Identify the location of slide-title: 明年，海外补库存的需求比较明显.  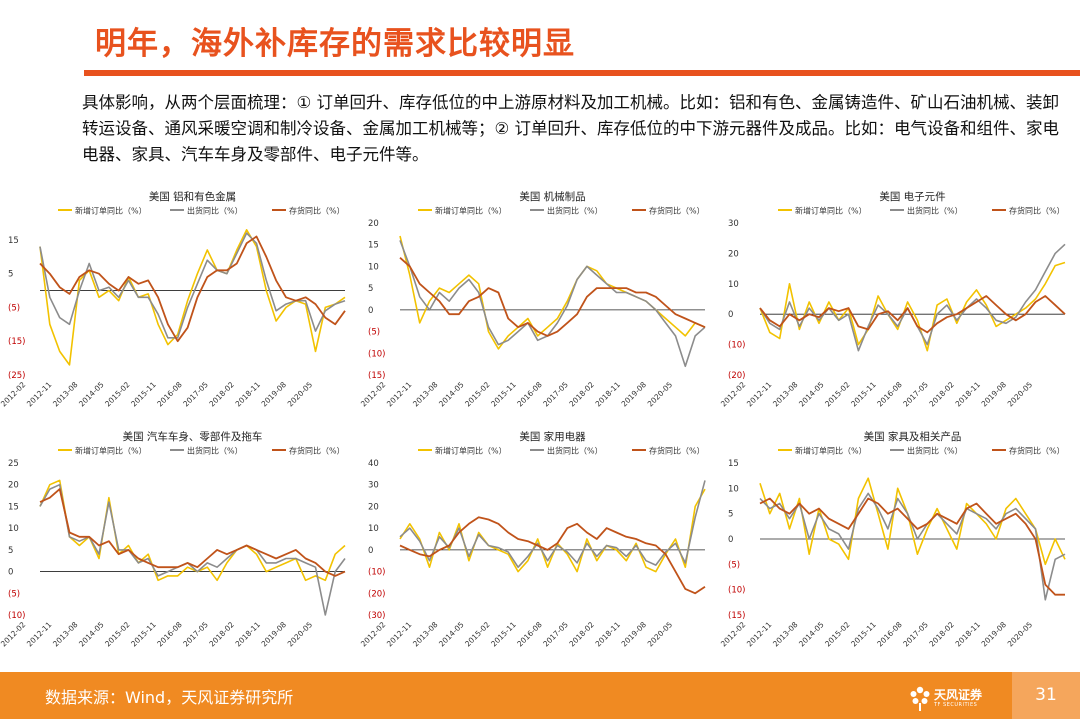
(335, 44).